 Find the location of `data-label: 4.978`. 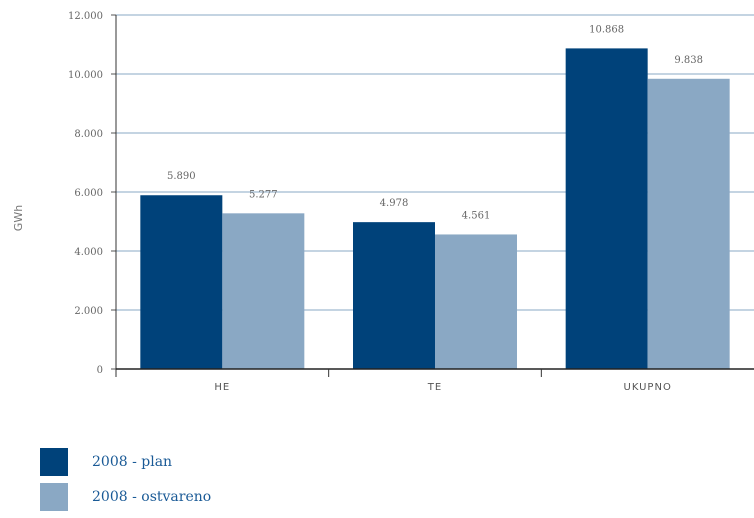

data-label: 4.978 is located at coordinates (394, 203).